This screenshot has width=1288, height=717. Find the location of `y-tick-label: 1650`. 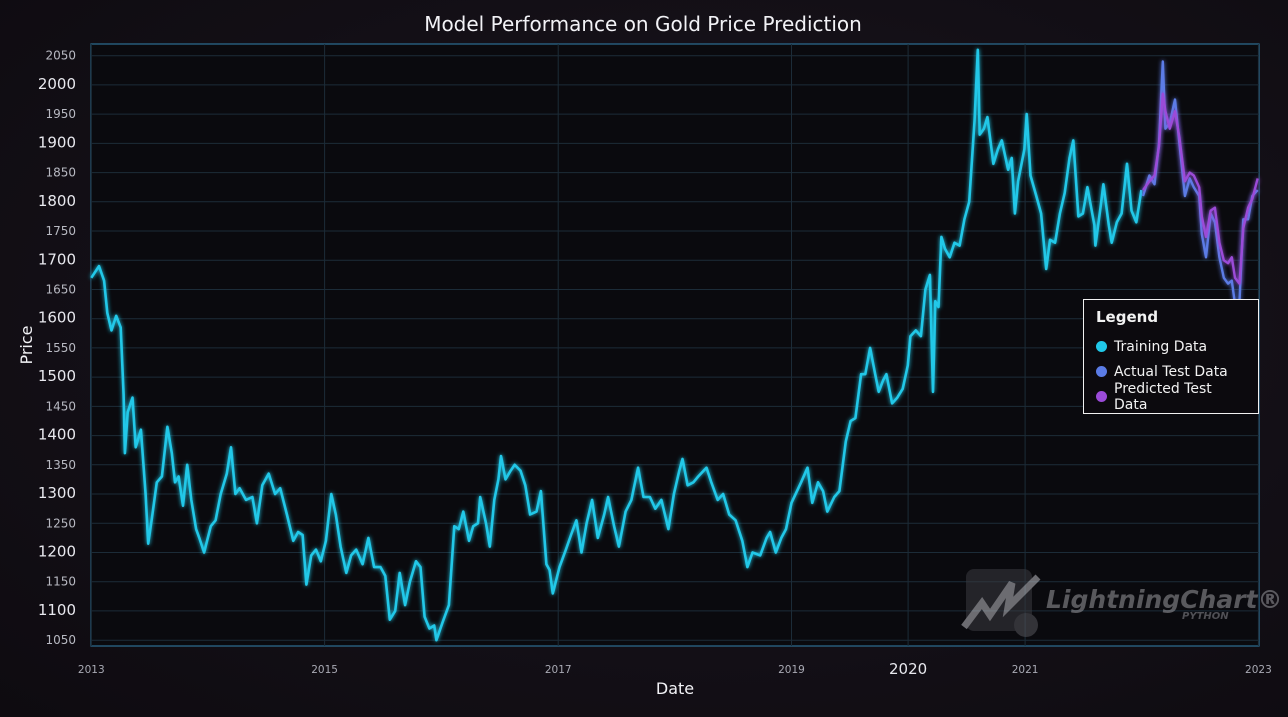

y-tick-label: 1650 is located at coordinates (60, 290).